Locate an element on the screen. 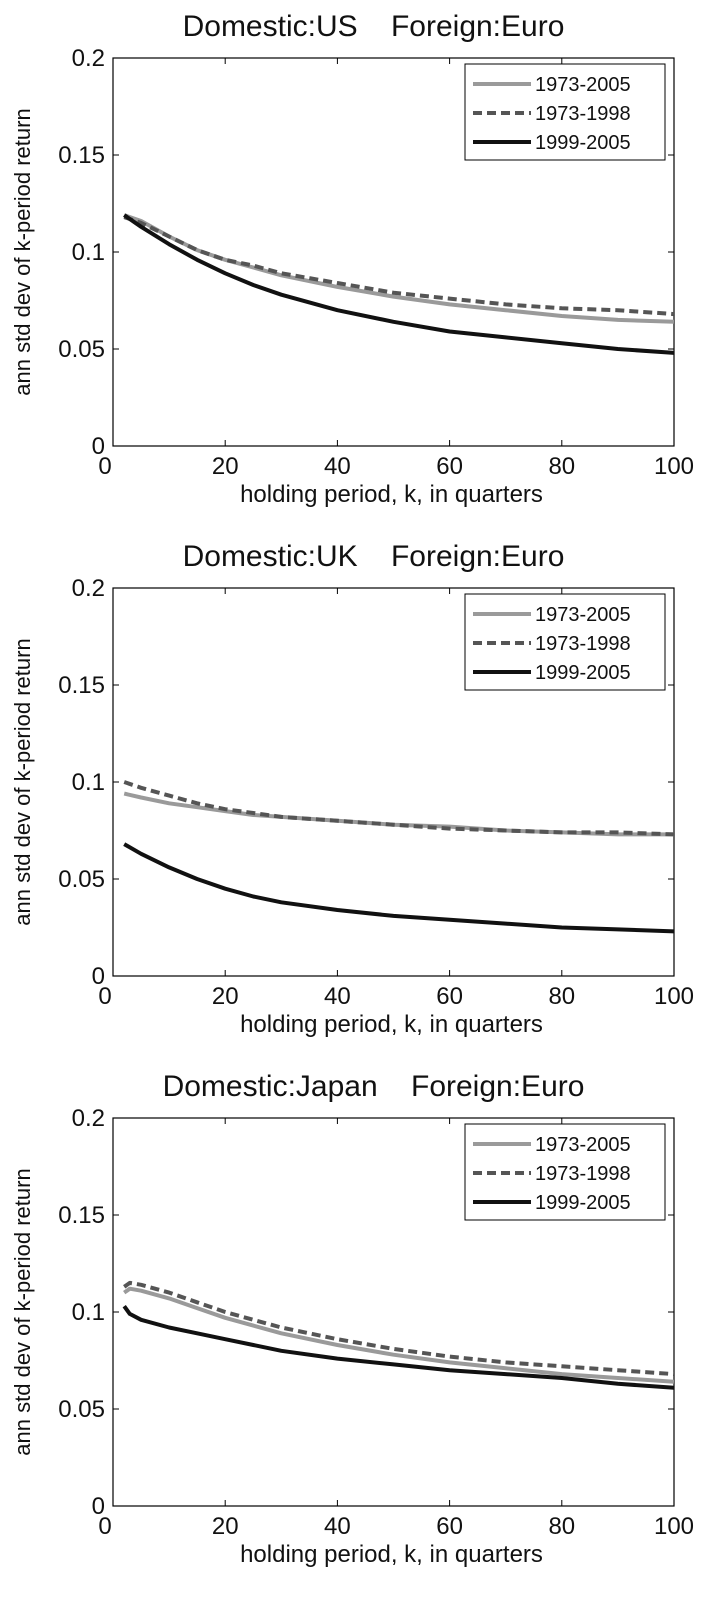 This screenshot has height=1598, width=715. chart-title: Domestic:US Foreign:Euro is located at coordinates (374, 26).